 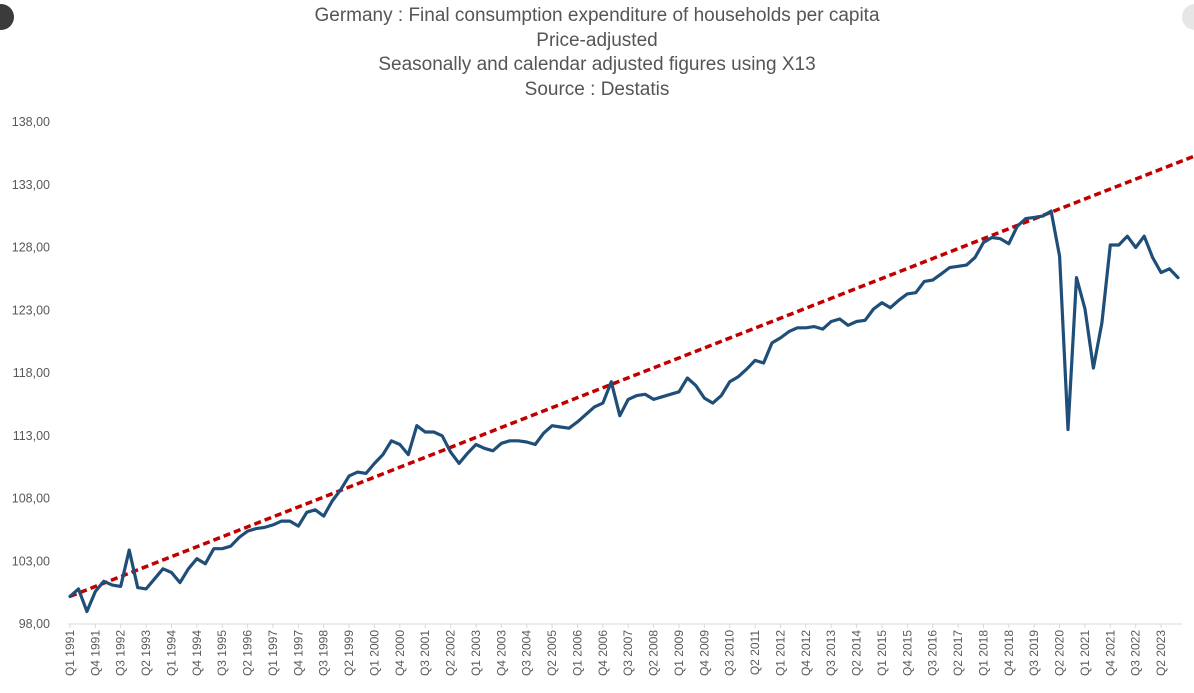 I want to click on x-tick-label: Q4 2015, so click(x=907, y=653).